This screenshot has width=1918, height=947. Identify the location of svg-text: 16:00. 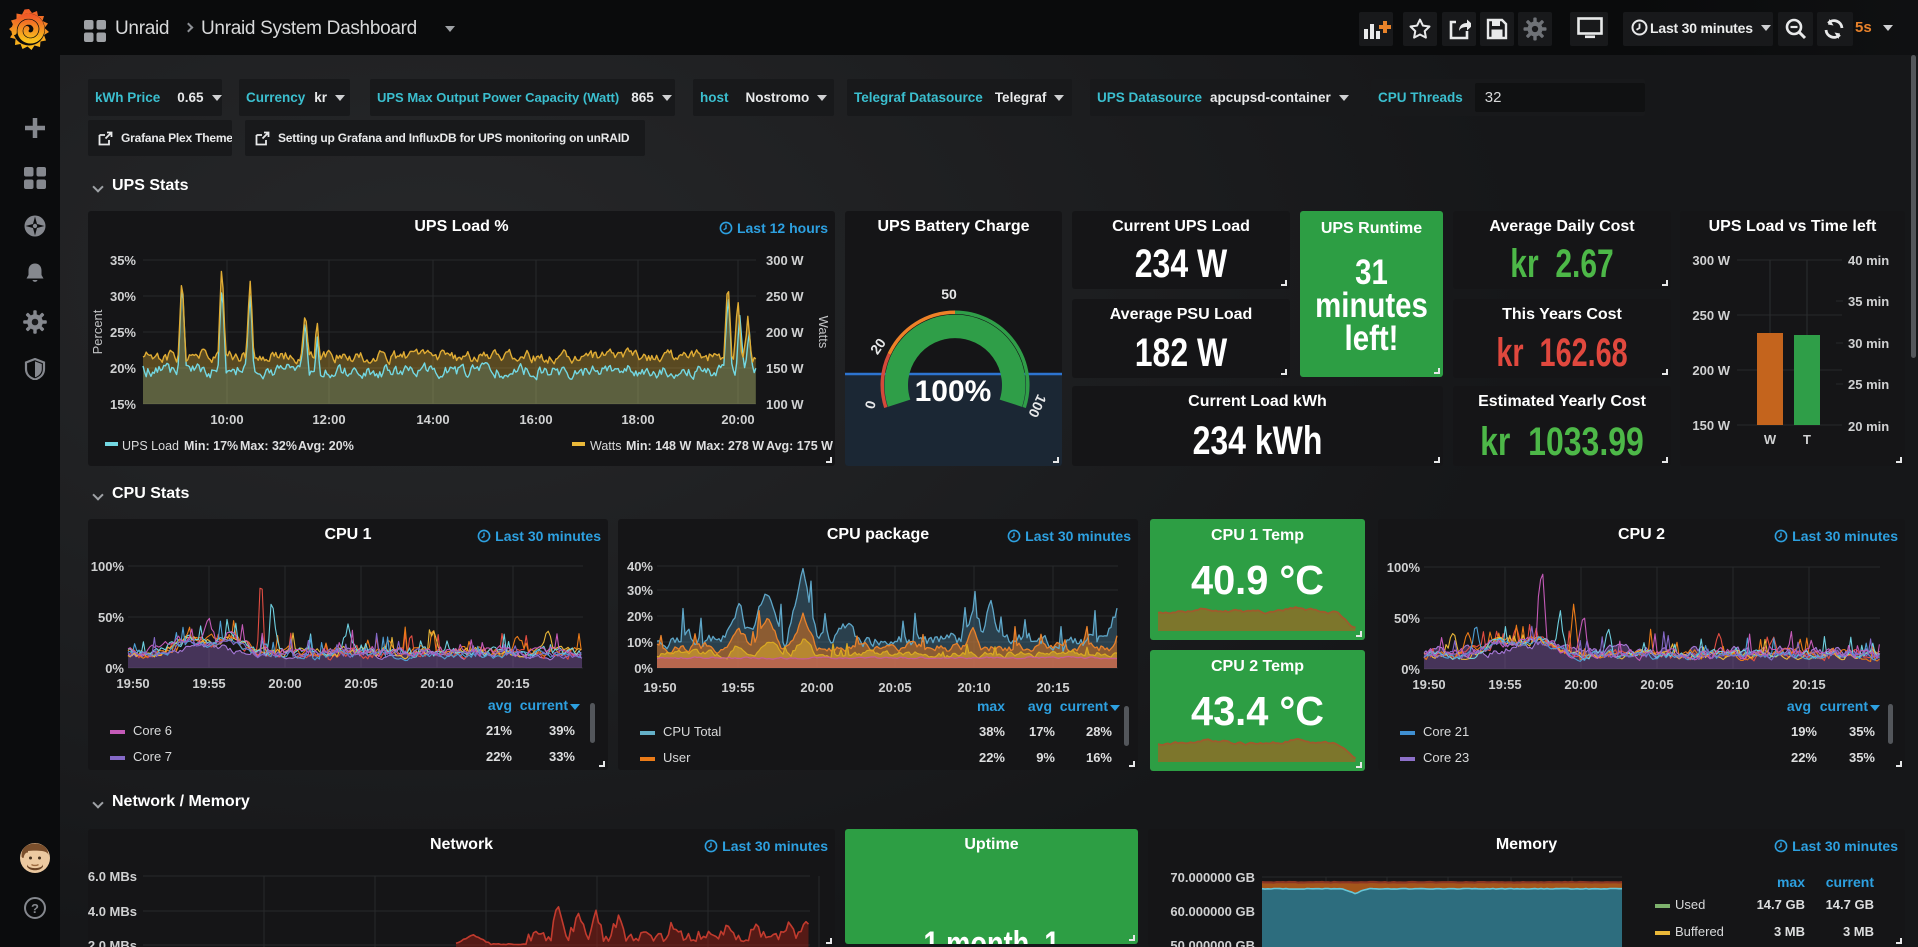
(535, 419).